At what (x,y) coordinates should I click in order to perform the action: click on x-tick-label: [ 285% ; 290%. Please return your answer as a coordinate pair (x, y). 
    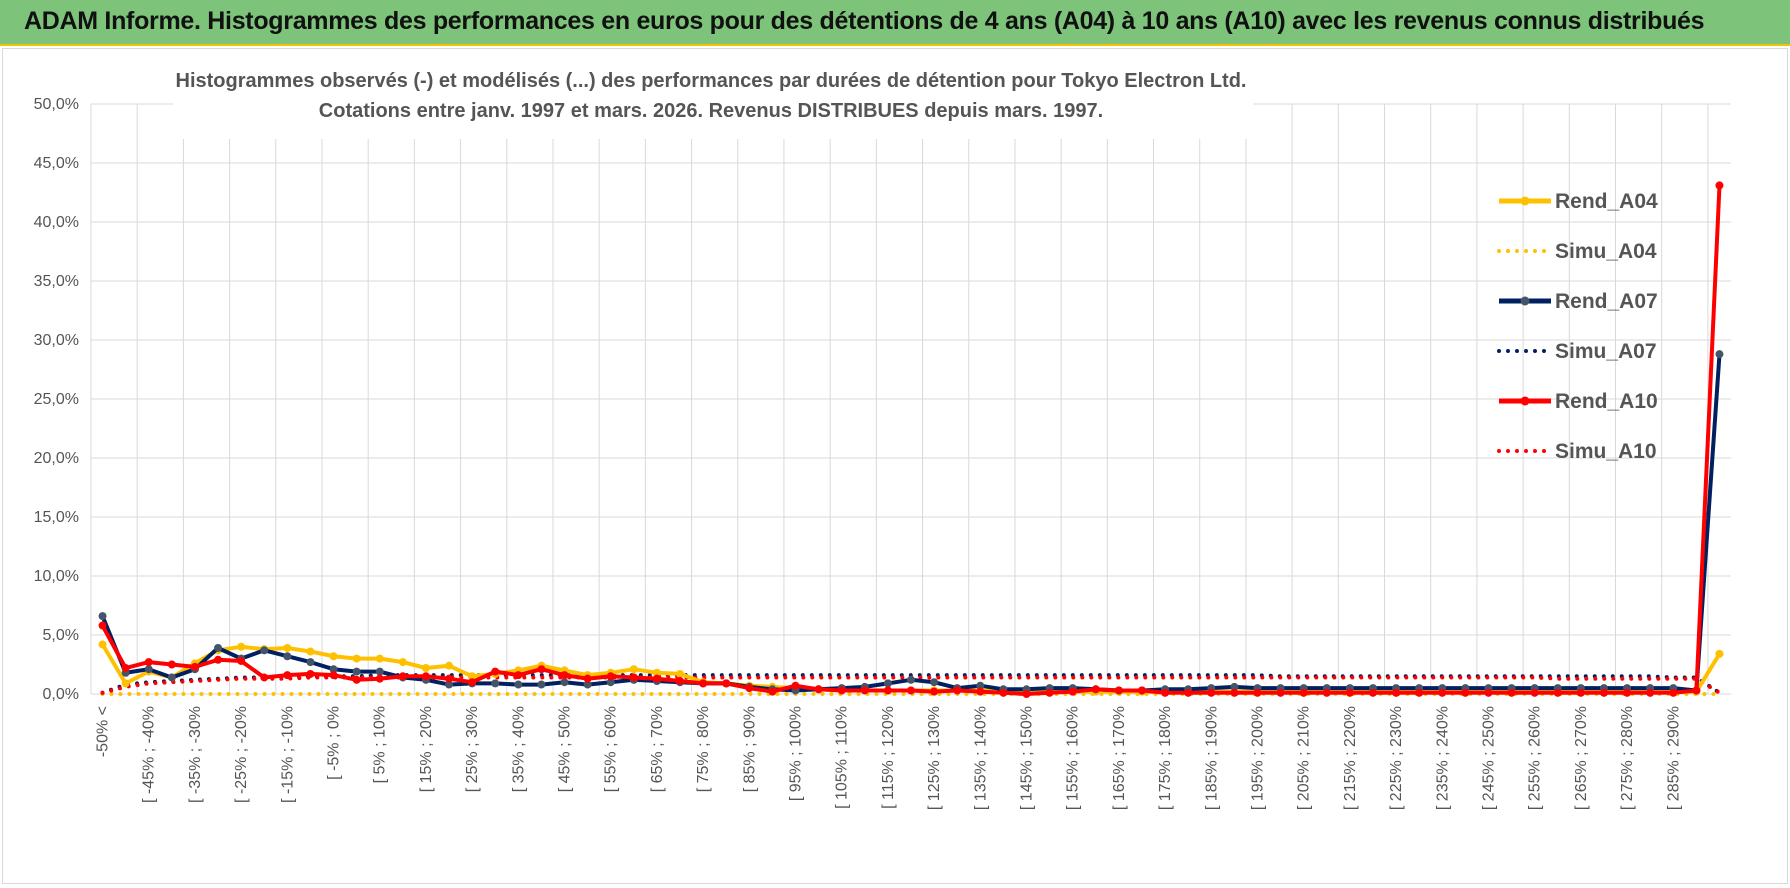
    Looking at the image, I should click on (1673, 758).